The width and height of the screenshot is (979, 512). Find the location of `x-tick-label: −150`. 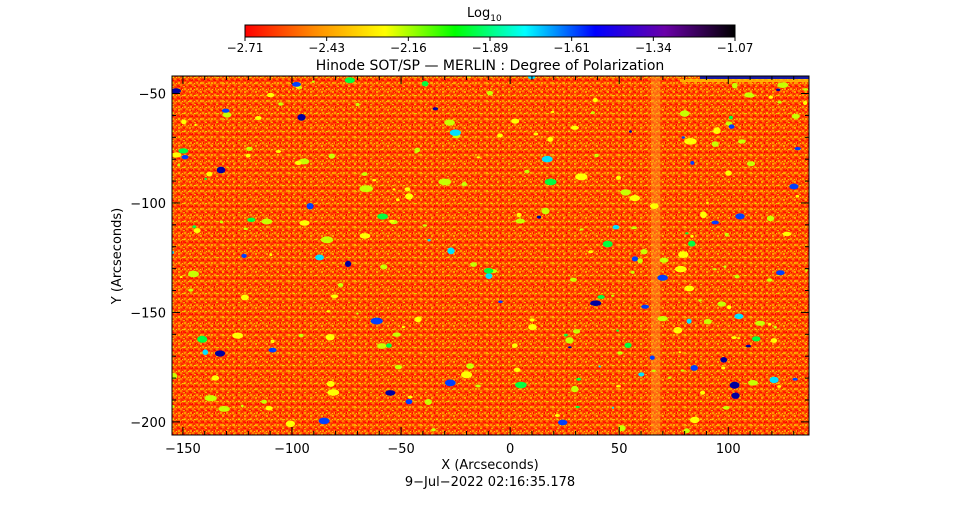

x-tick-label: −150 is located at coordinates (183, 449).